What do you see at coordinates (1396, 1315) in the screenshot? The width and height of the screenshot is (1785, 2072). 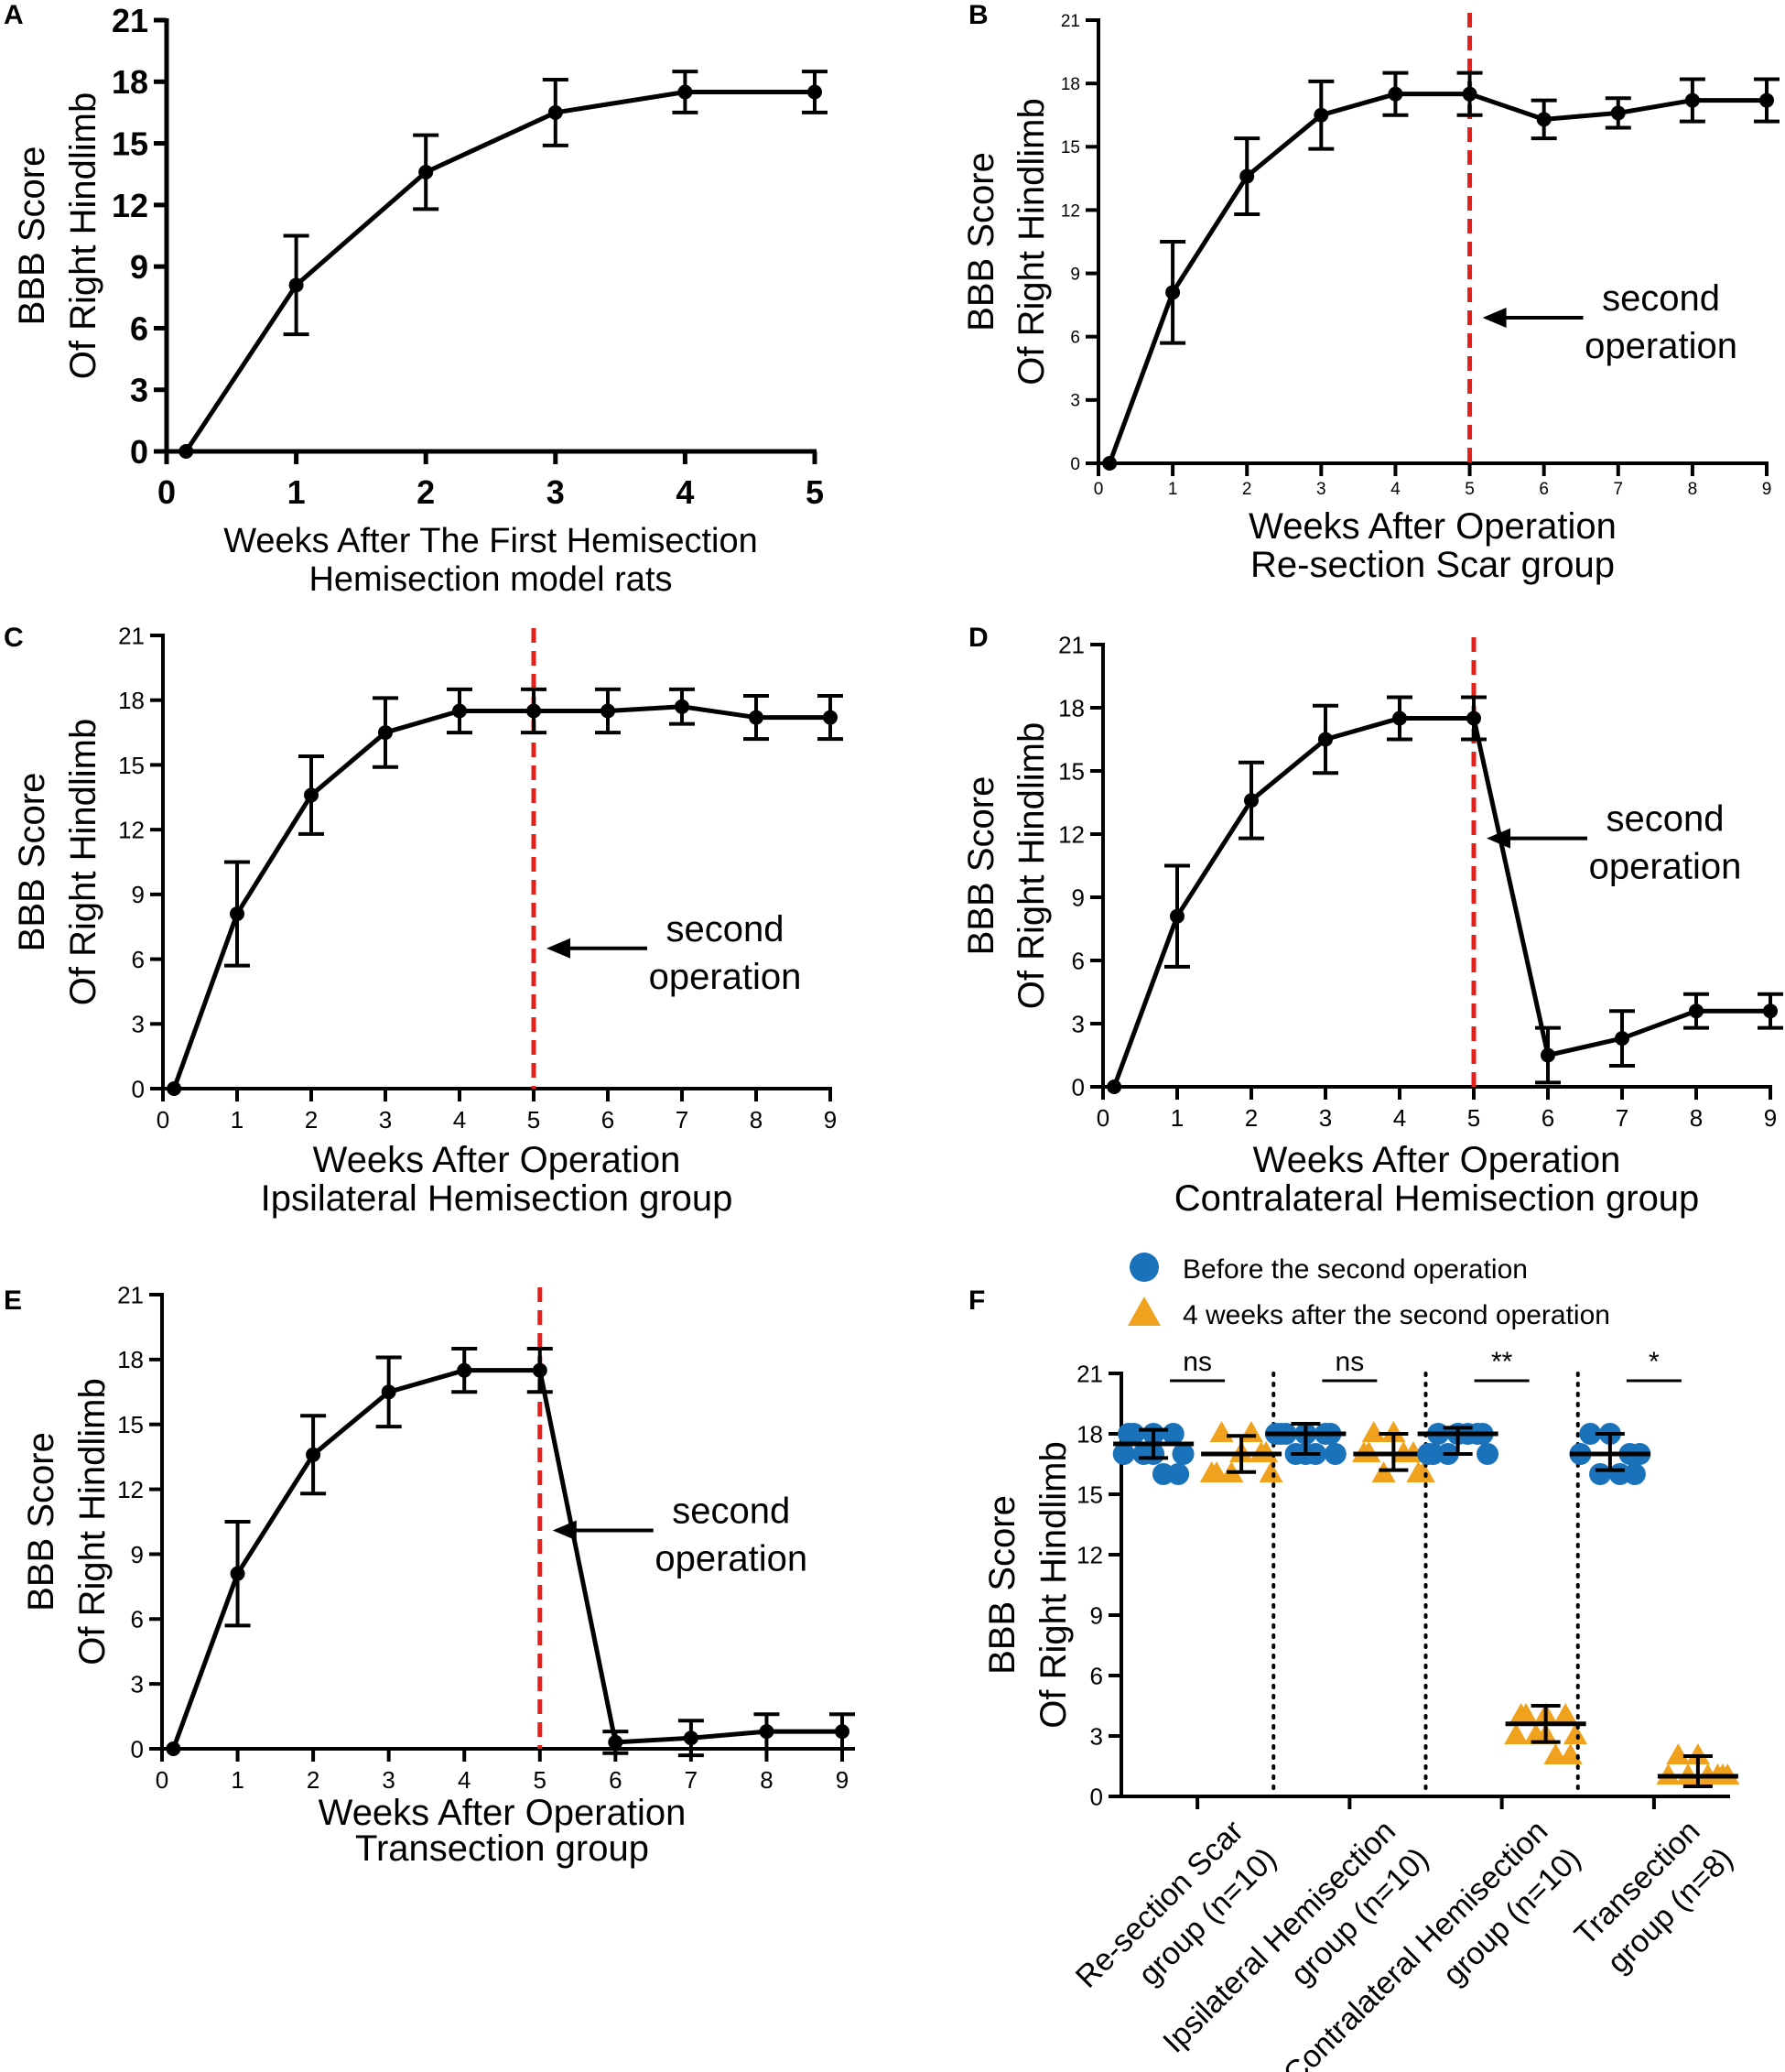 I see `legend-label-after: 4 weeks after the second operation` at bounding box center [1396, 1315].